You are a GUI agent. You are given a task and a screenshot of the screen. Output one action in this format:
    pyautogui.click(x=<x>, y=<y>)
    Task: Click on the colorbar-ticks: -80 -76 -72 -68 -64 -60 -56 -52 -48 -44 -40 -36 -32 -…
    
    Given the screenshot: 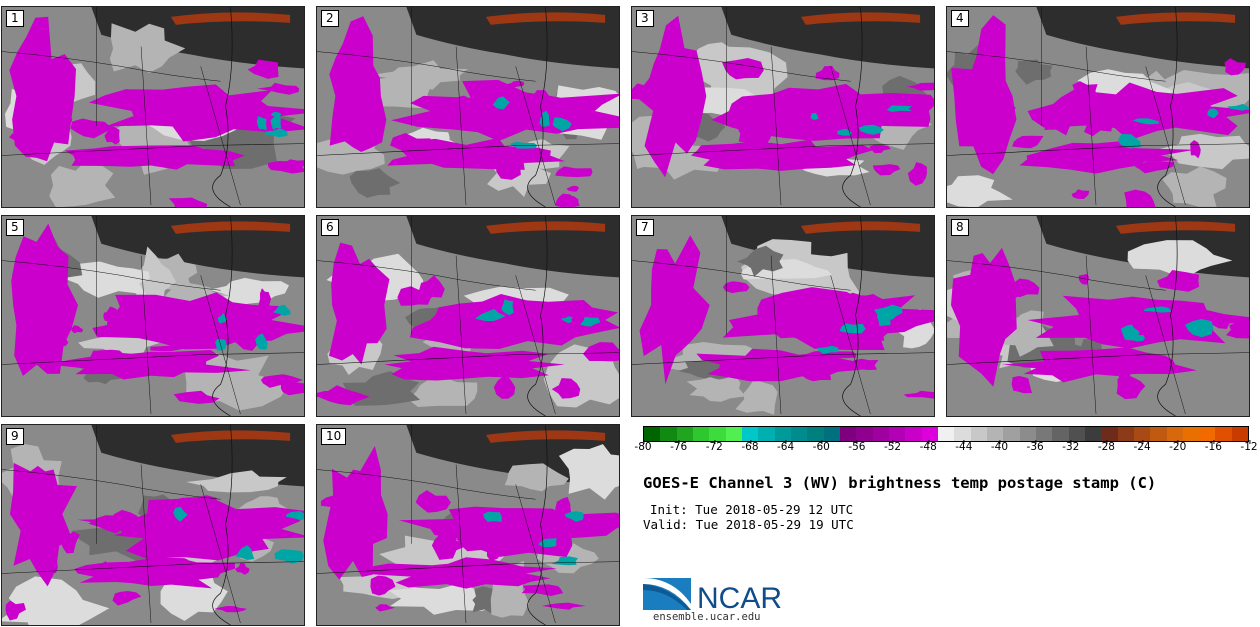 What is the action you would take?
    pyautogui.click(x=946, y=449)
    